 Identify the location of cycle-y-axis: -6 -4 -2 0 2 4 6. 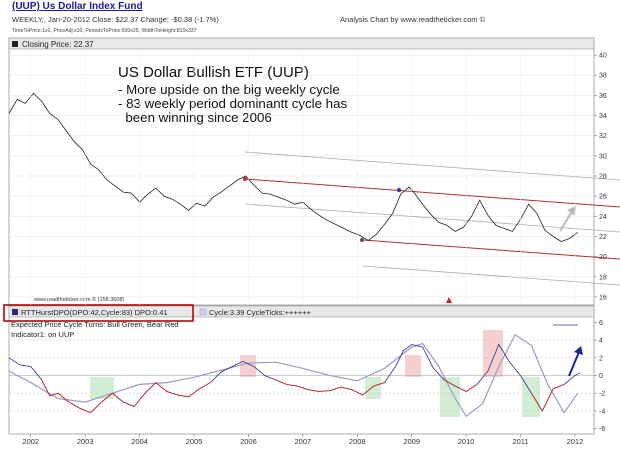
(599, 376).